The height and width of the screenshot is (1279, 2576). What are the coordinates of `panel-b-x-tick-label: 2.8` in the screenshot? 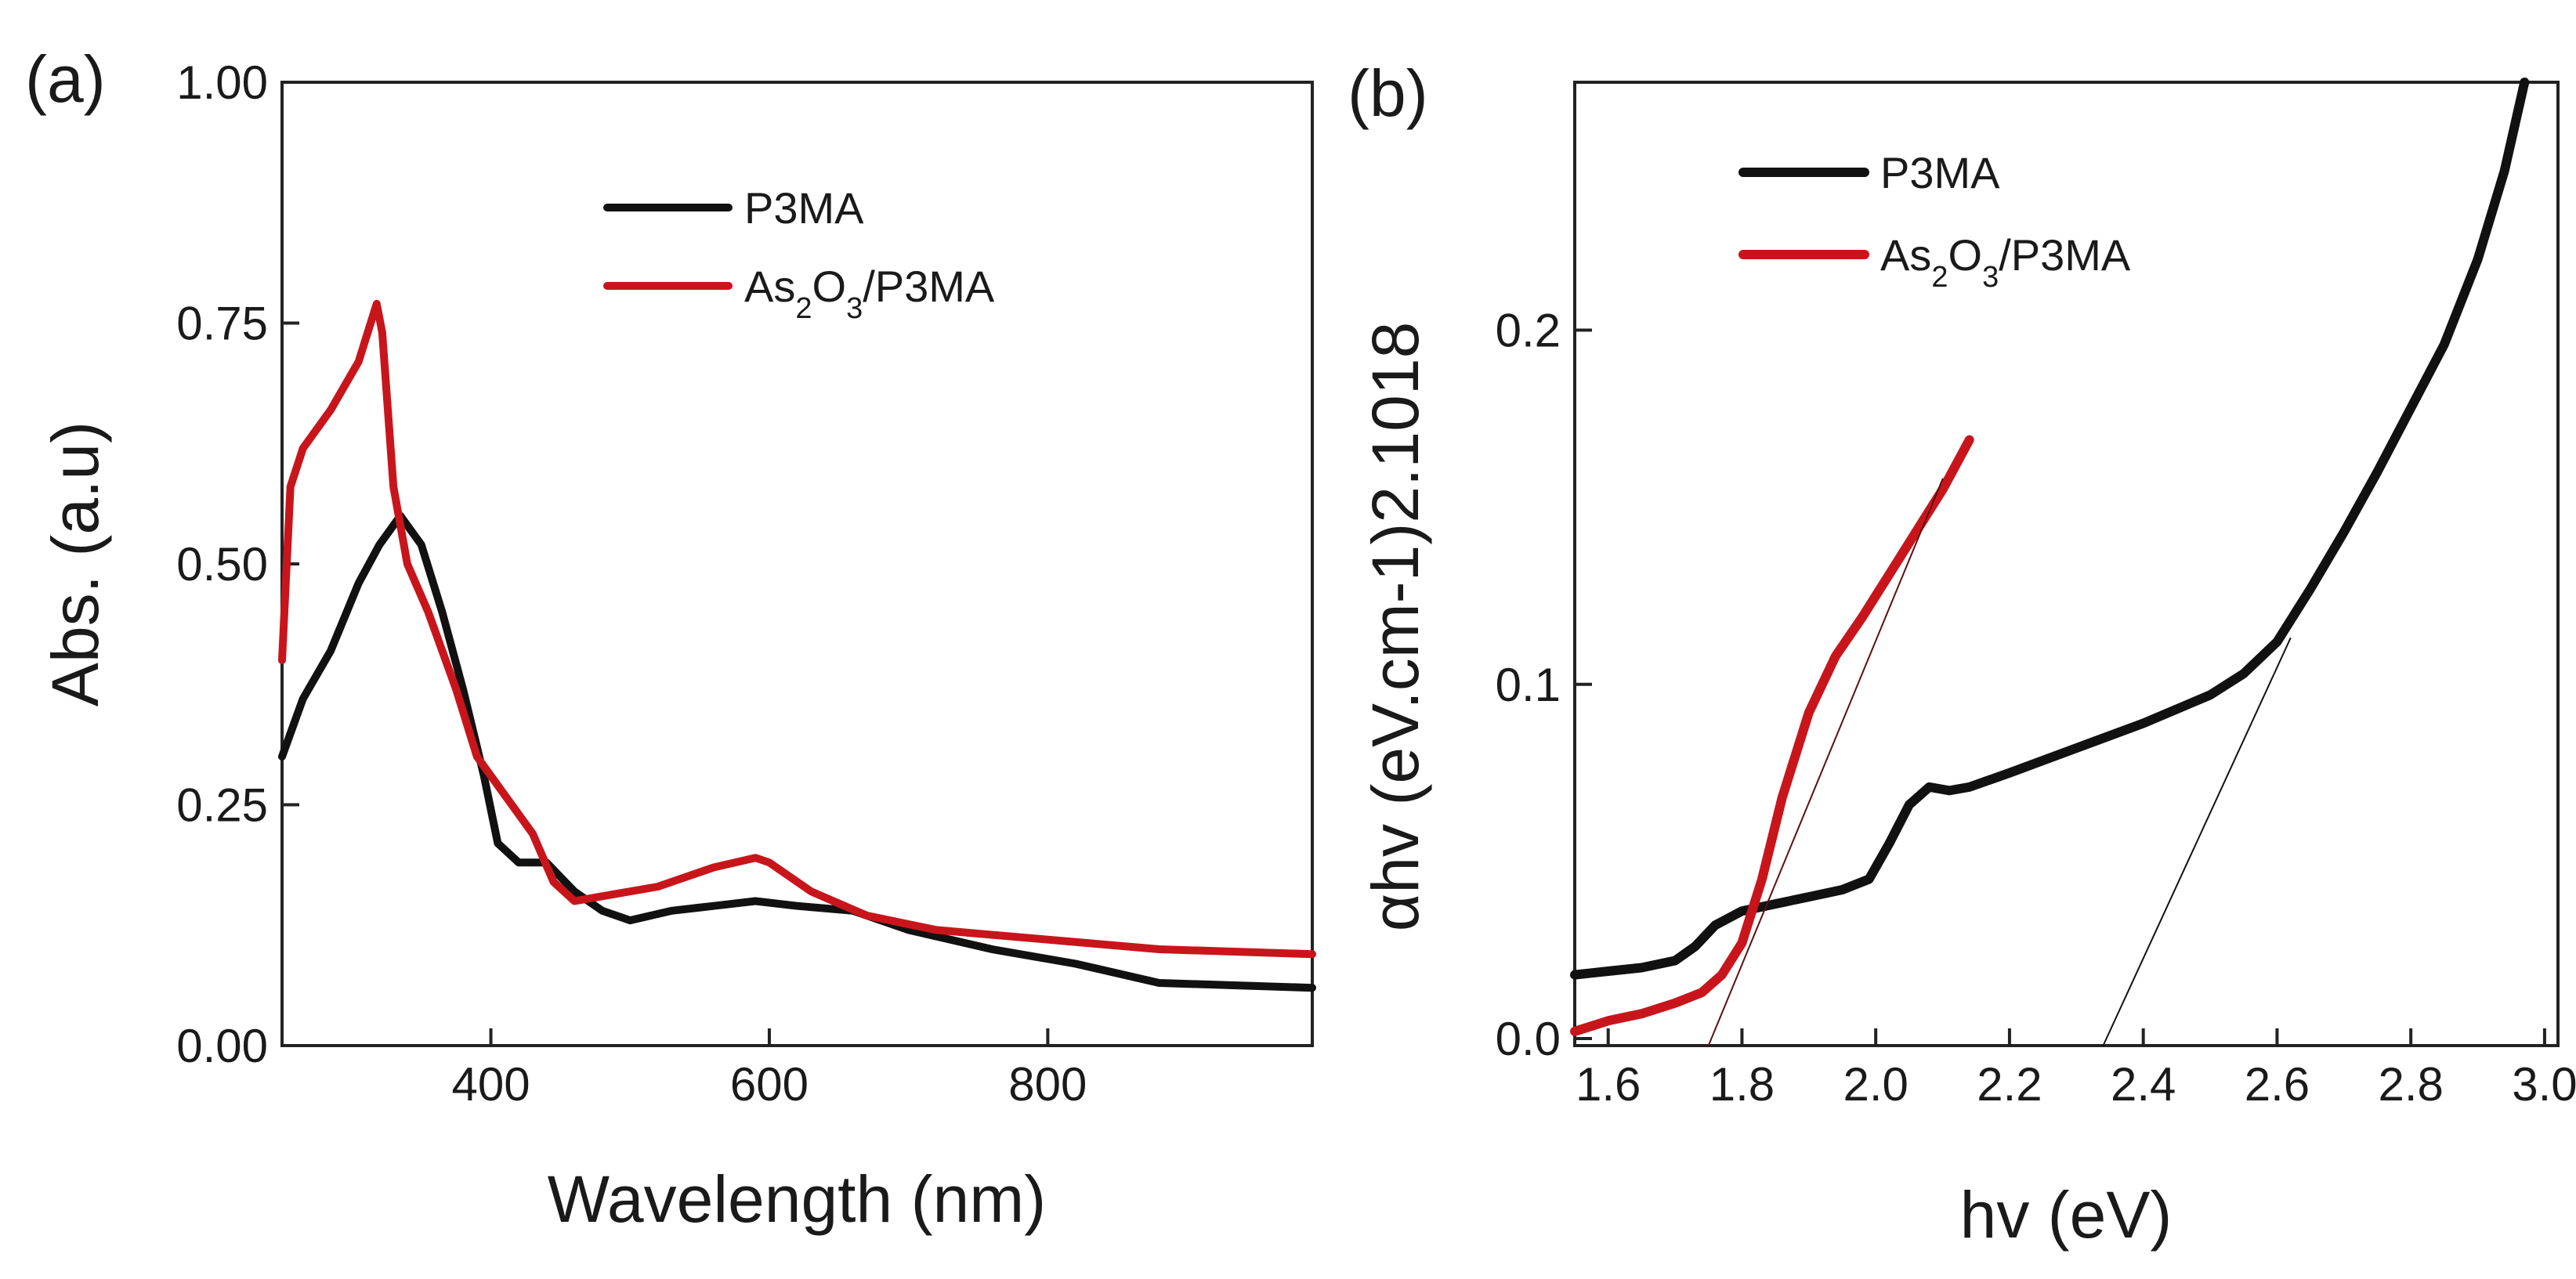 It's located at (2411, 1085).